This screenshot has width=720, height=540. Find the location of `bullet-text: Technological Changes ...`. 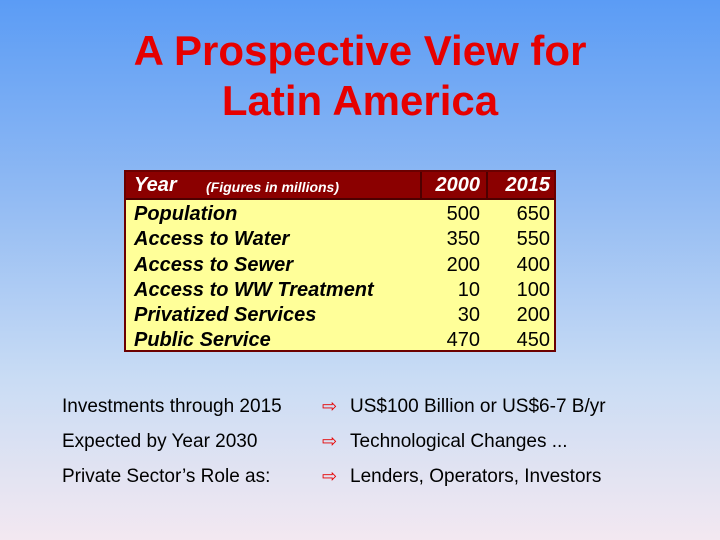

bullet-text: Technological Changes ... is located at coordinates (459, 441).